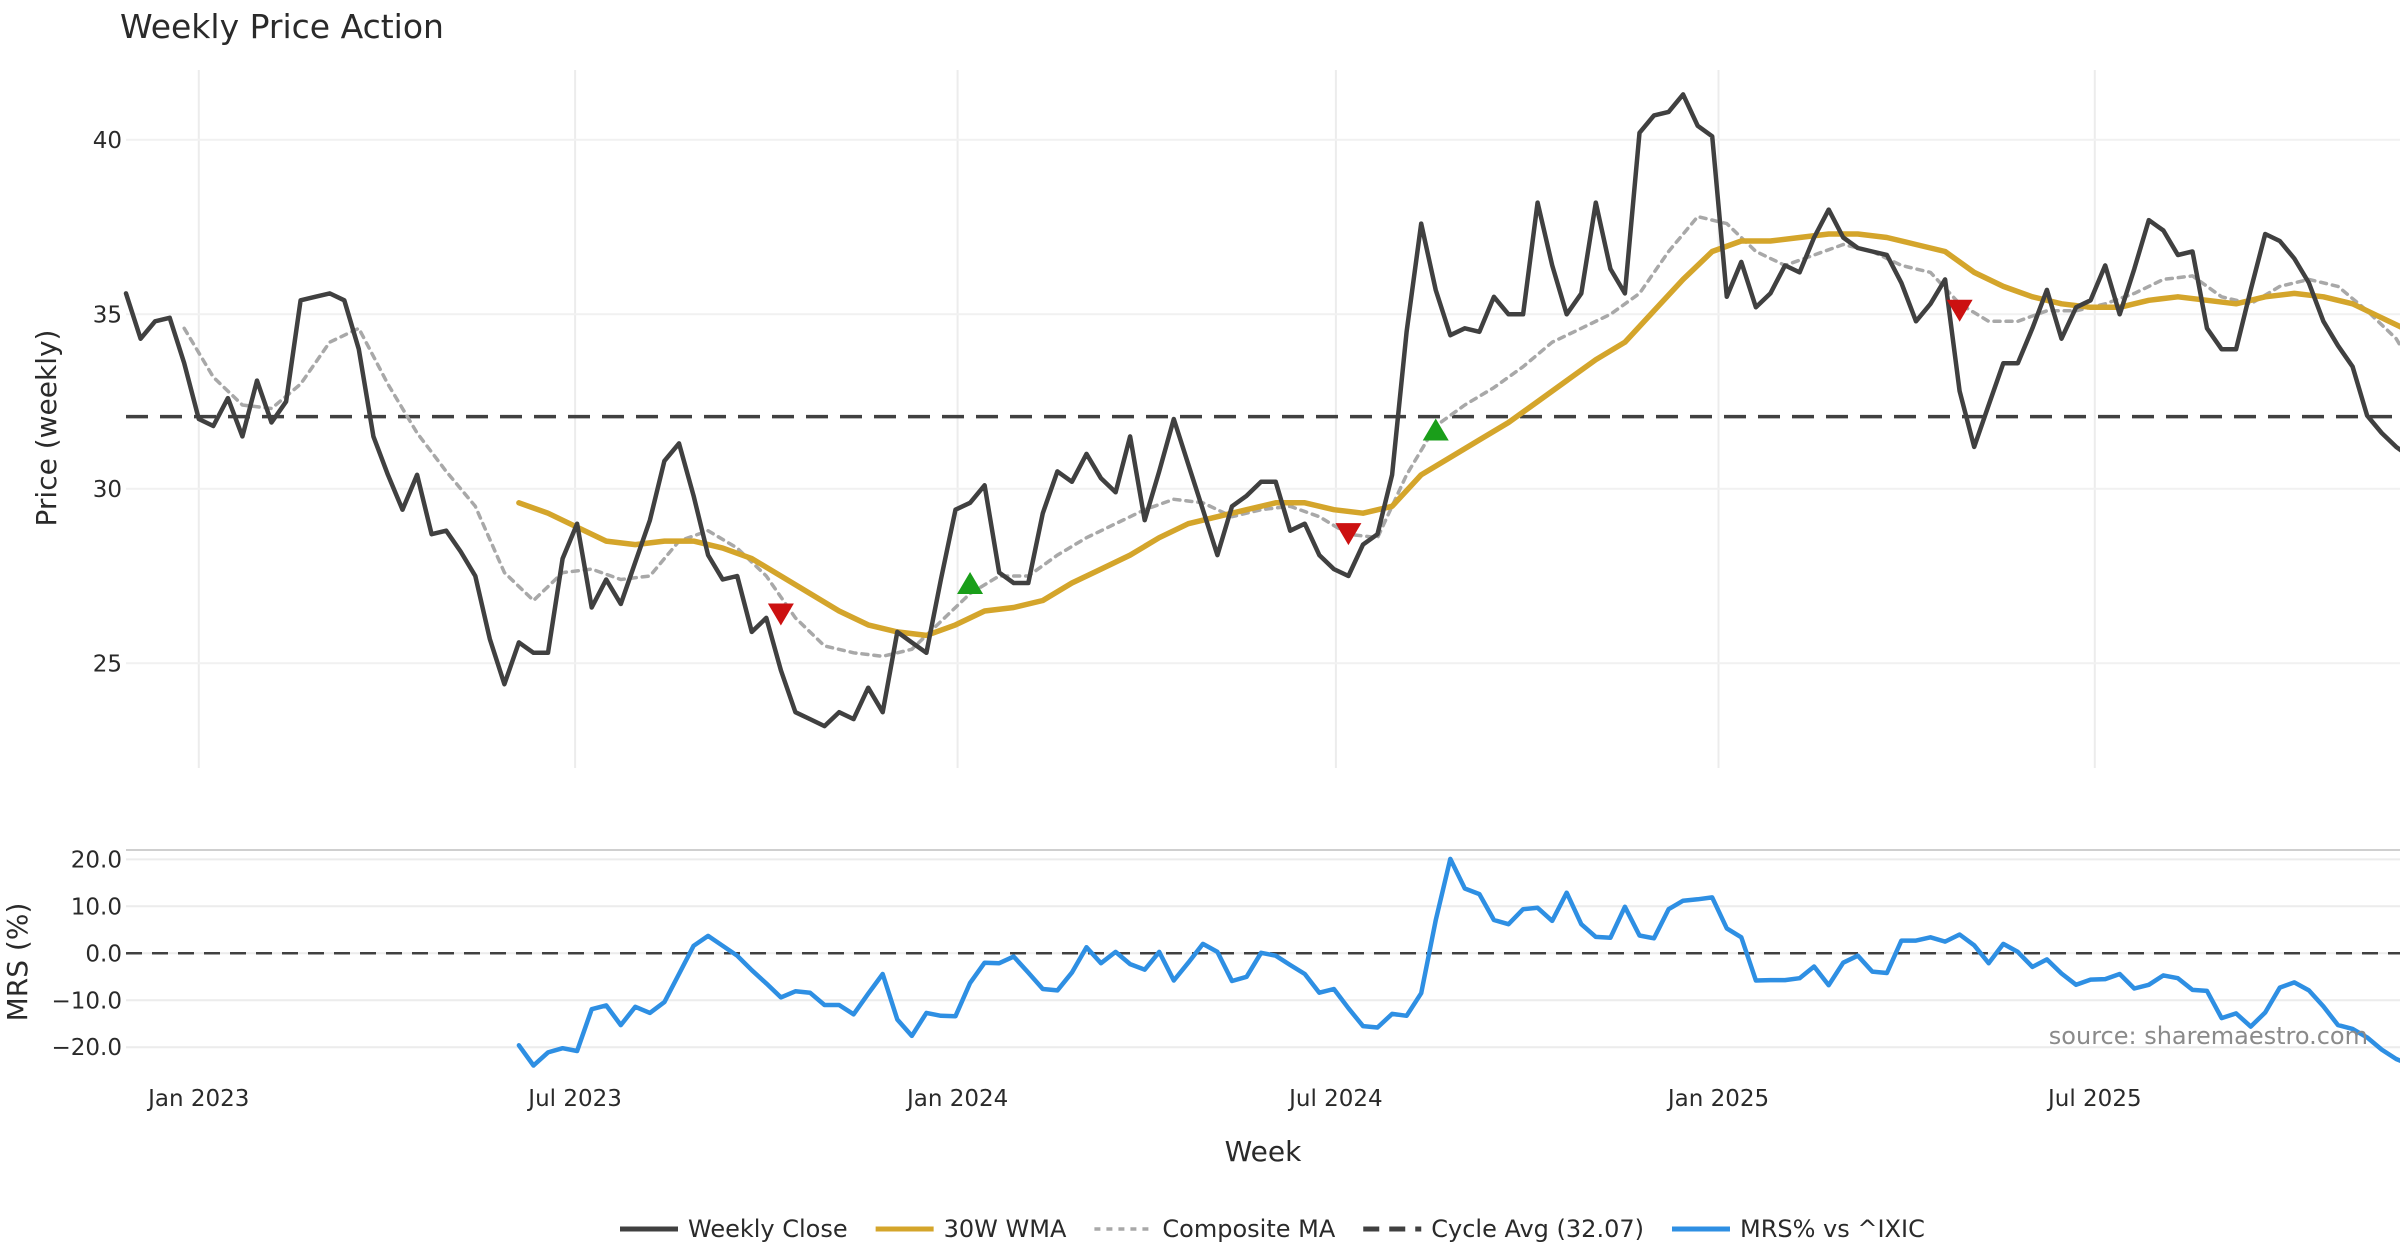  What do you see at coordinates (1458, 962) in the screenshot?
I see `mrs-vs-ixic-series-line` at bounding box center [1458, 962].